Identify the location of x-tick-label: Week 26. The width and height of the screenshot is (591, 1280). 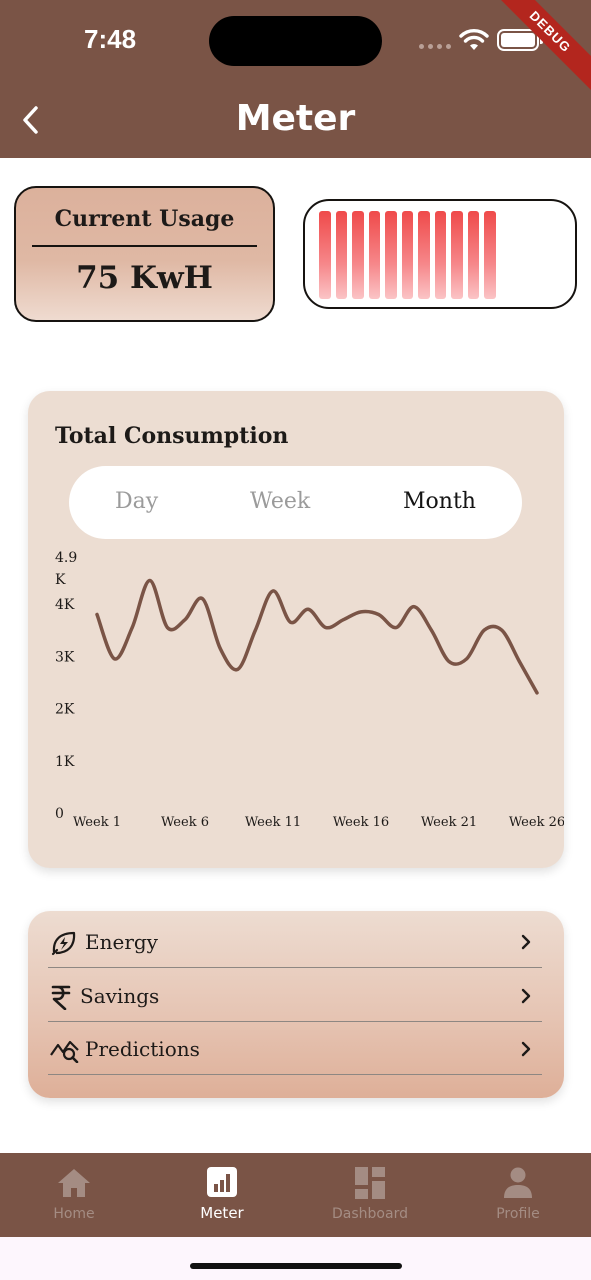
(536, 822).